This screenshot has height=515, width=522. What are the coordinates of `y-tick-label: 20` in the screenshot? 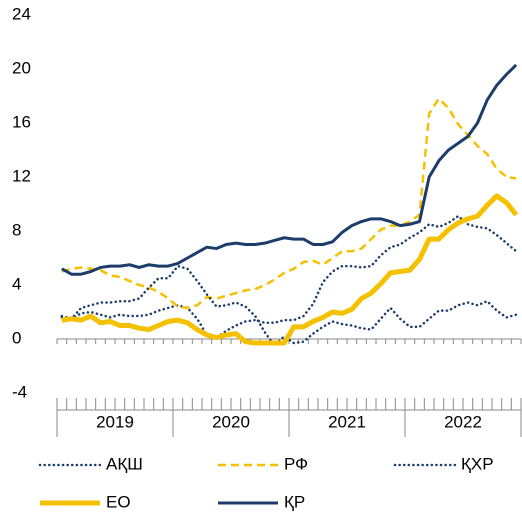 It's located at (21, 67).